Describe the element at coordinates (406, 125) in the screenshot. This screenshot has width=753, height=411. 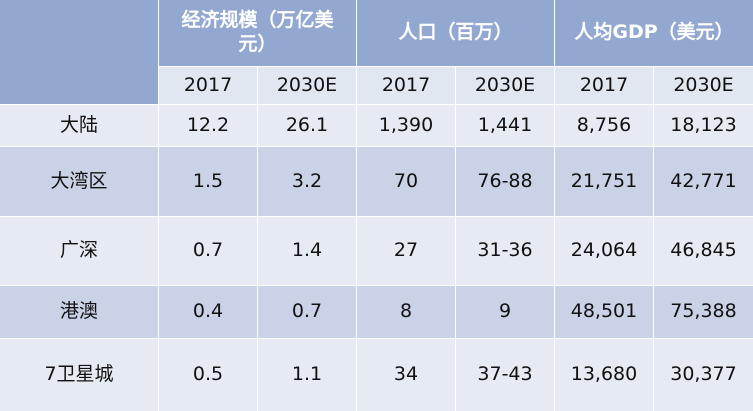
I see `table-cell: 1,390` at that location.